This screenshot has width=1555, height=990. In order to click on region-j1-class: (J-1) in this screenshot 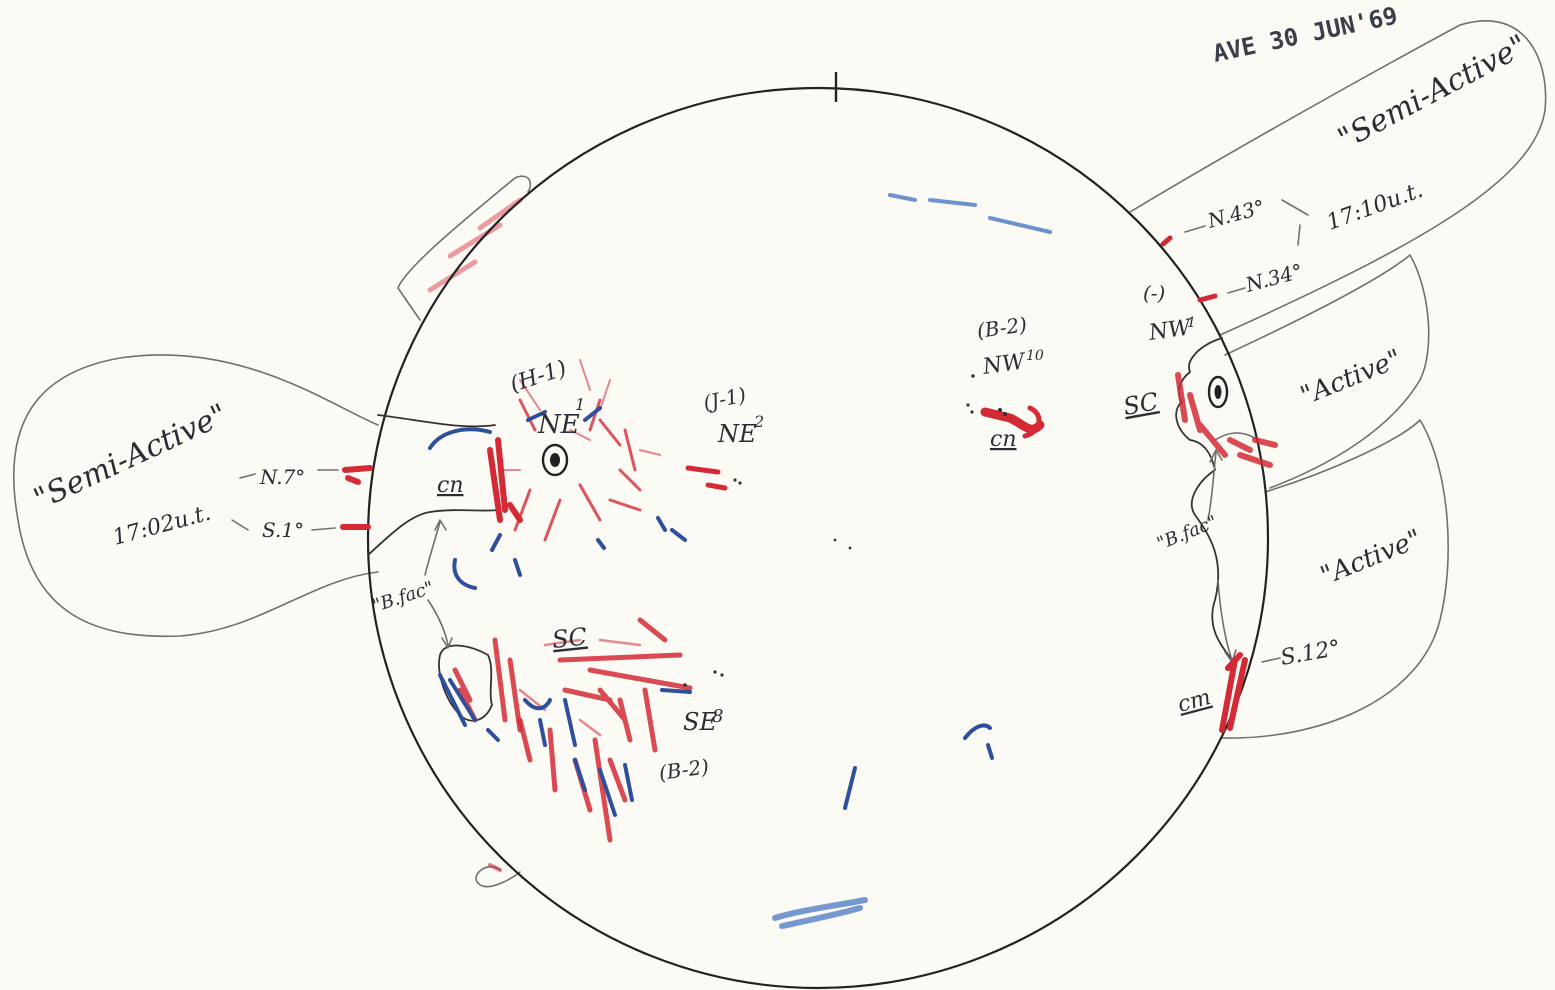, I will do `click(724, 398)`.